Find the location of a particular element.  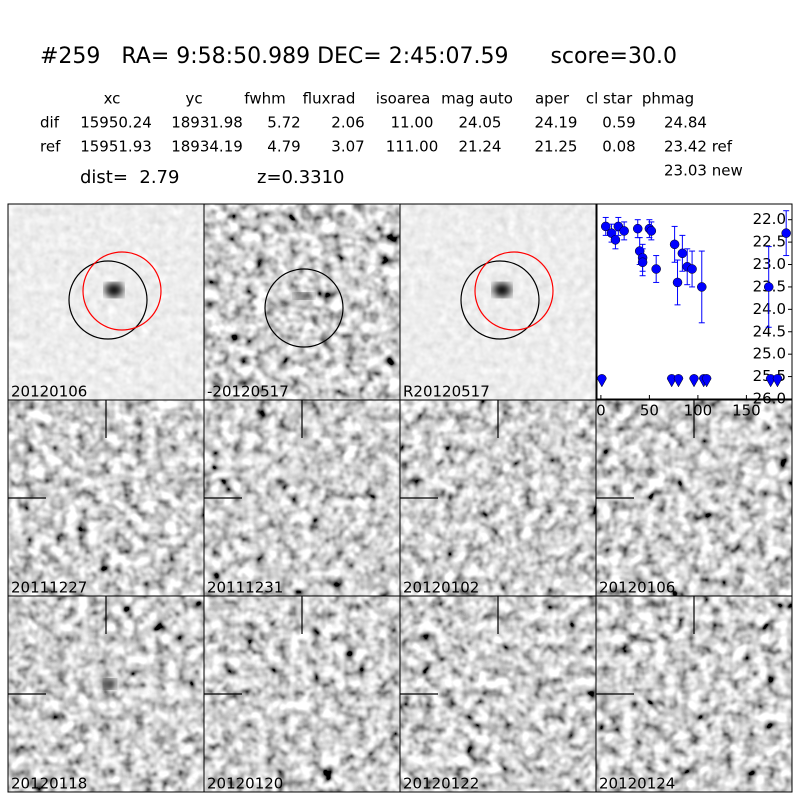

table-cell: 21.25 is located at coordinates (556, 147).